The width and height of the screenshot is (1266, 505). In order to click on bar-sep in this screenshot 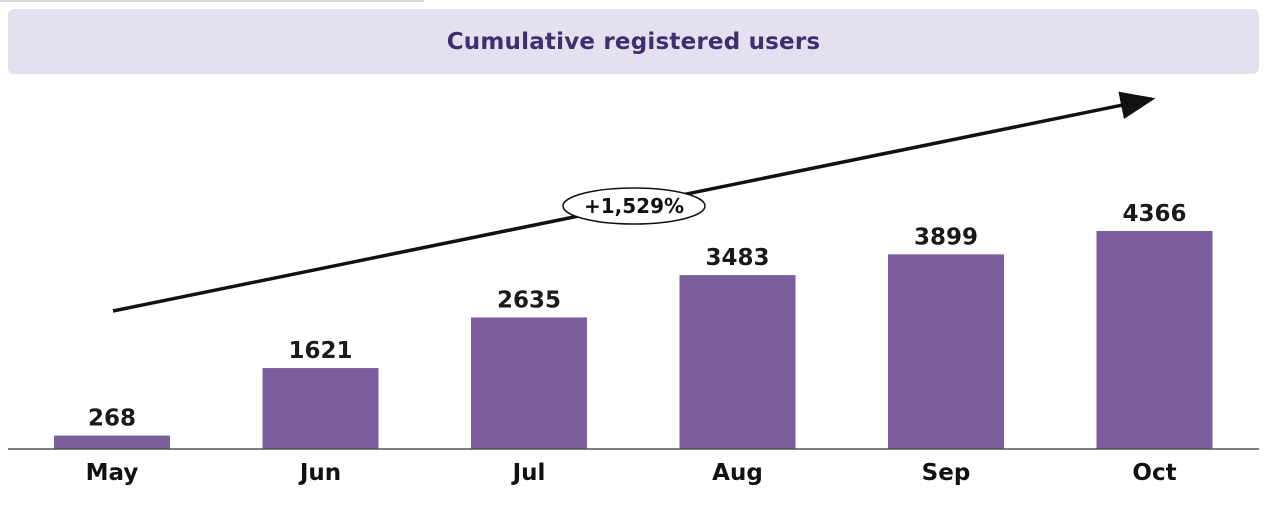, I will do `click(946, 351)`.